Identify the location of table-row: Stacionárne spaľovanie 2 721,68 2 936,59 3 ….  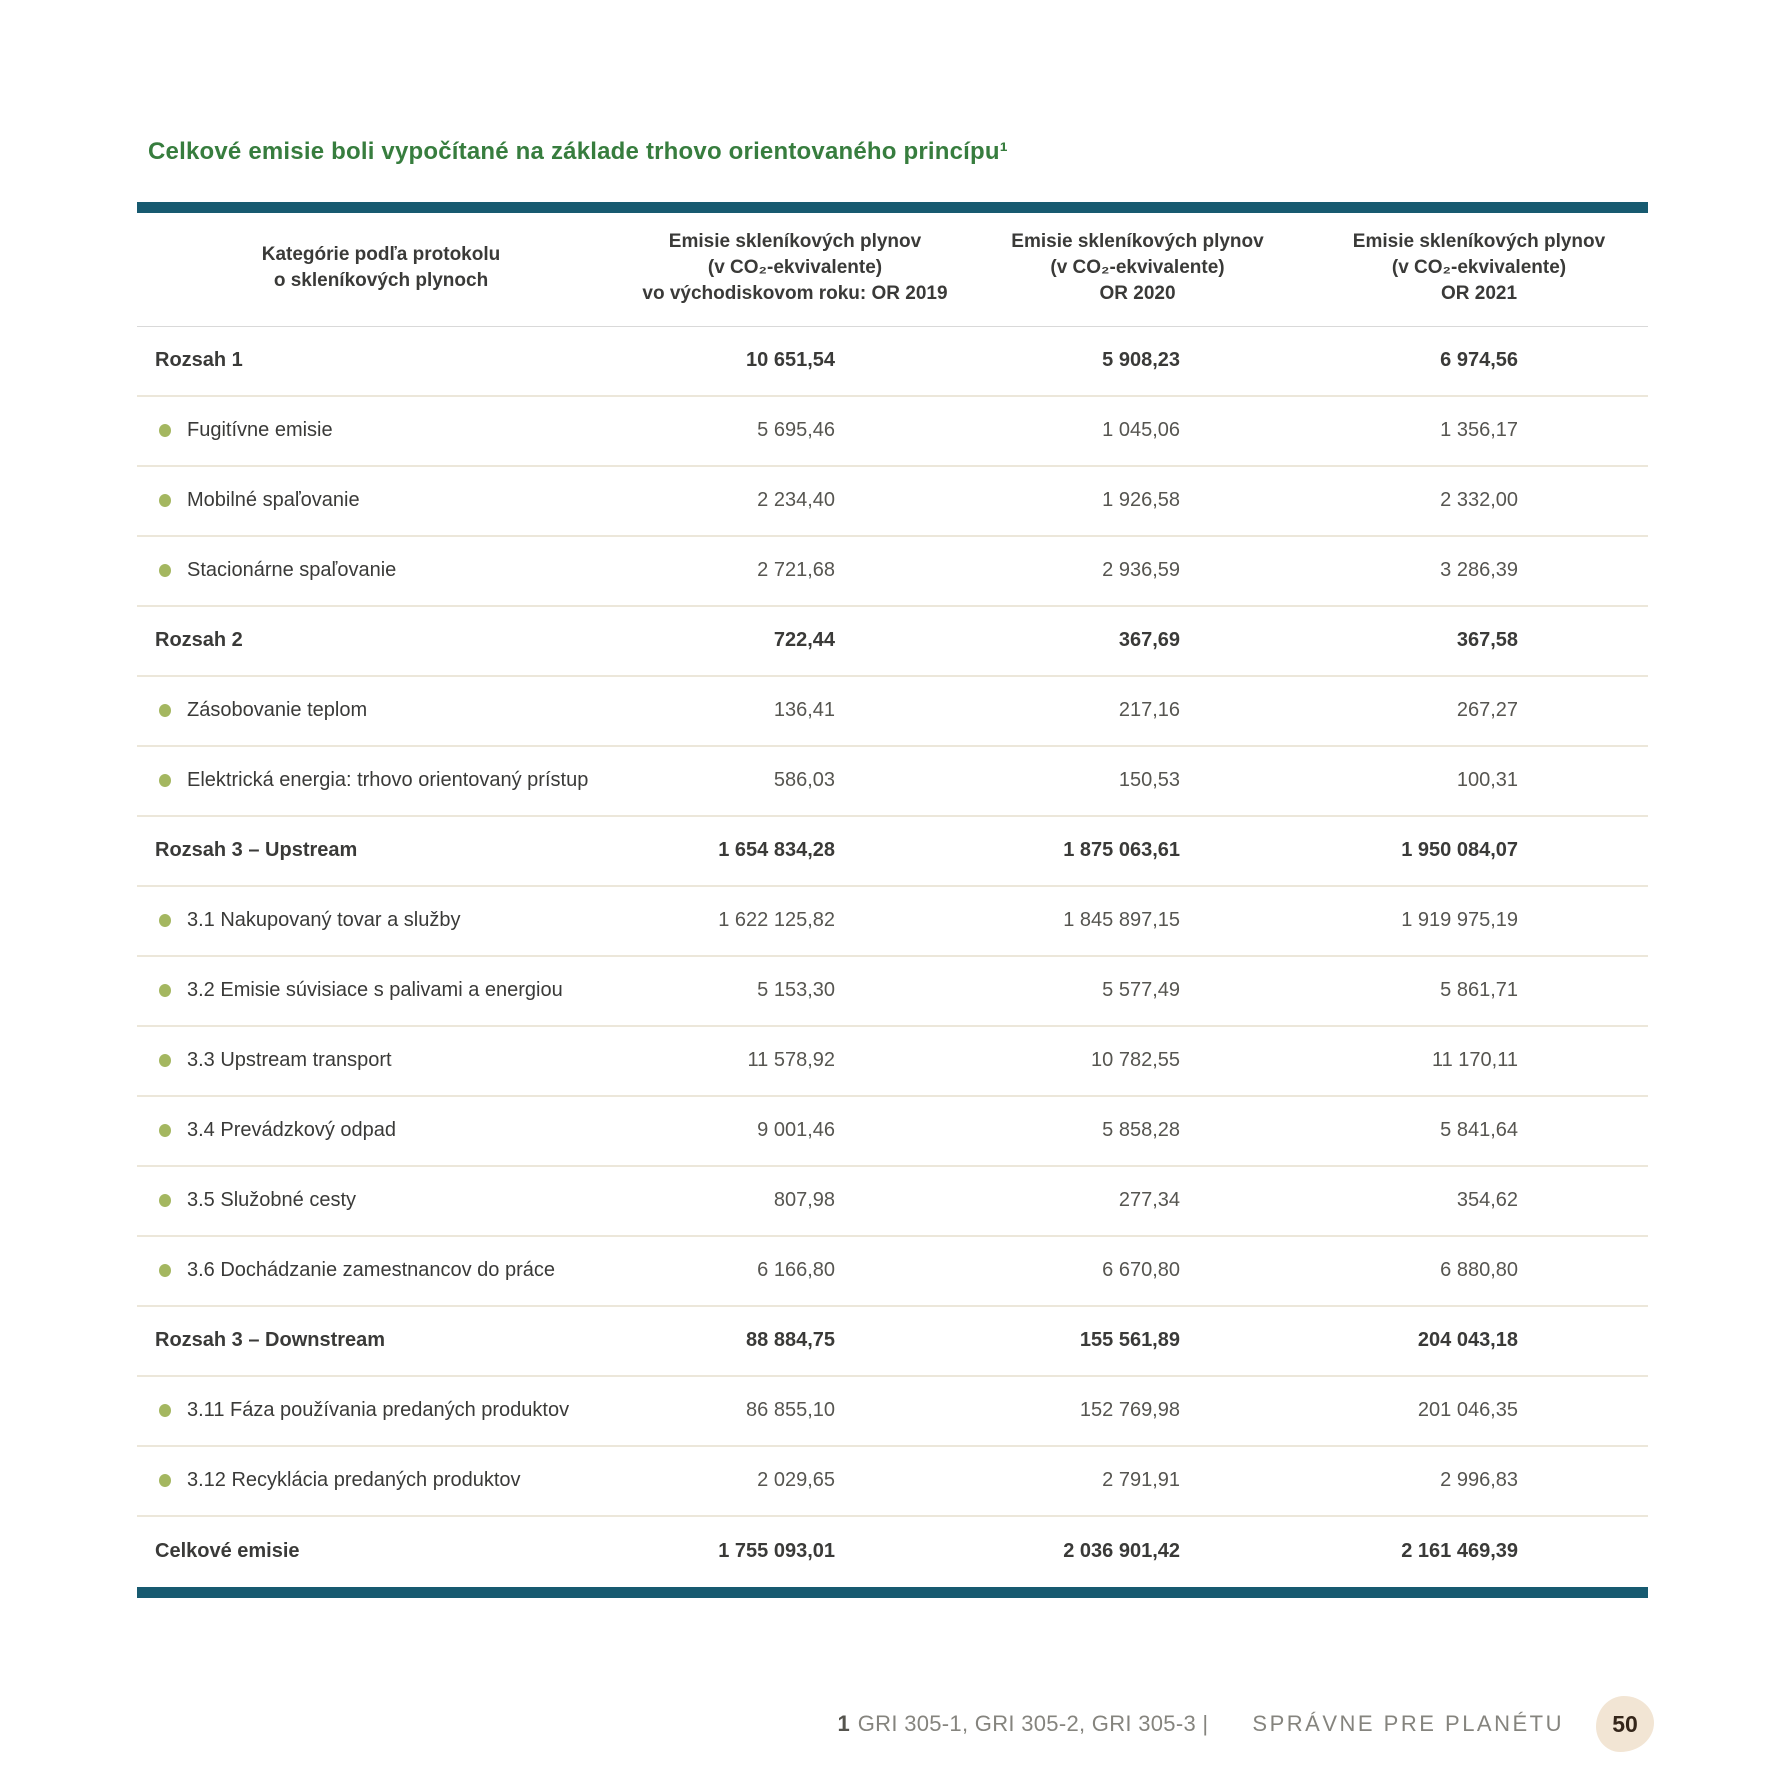
(892, 572).